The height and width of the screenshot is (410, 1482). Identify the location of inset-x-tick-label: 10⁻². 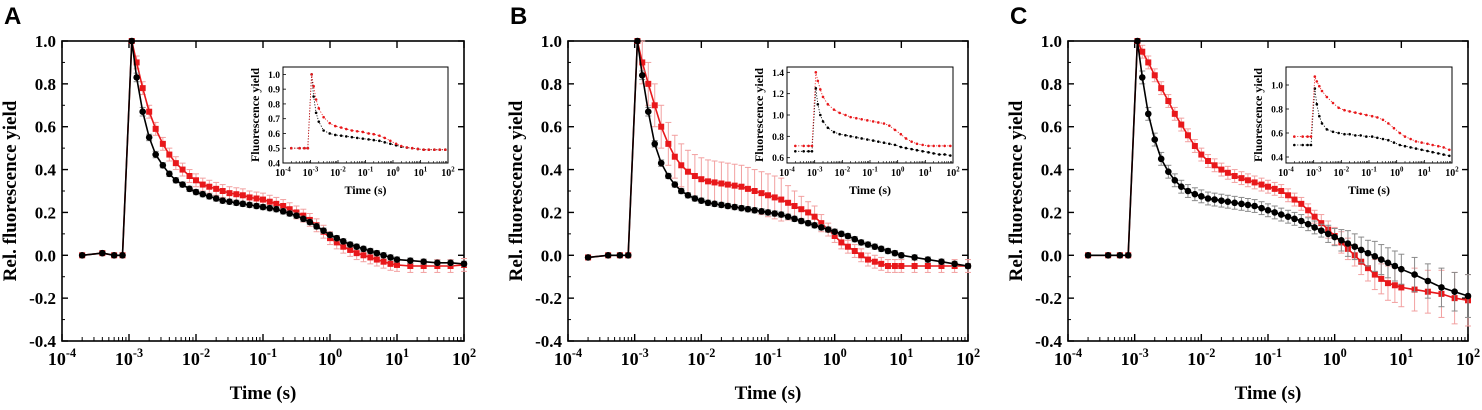
(842, 173).